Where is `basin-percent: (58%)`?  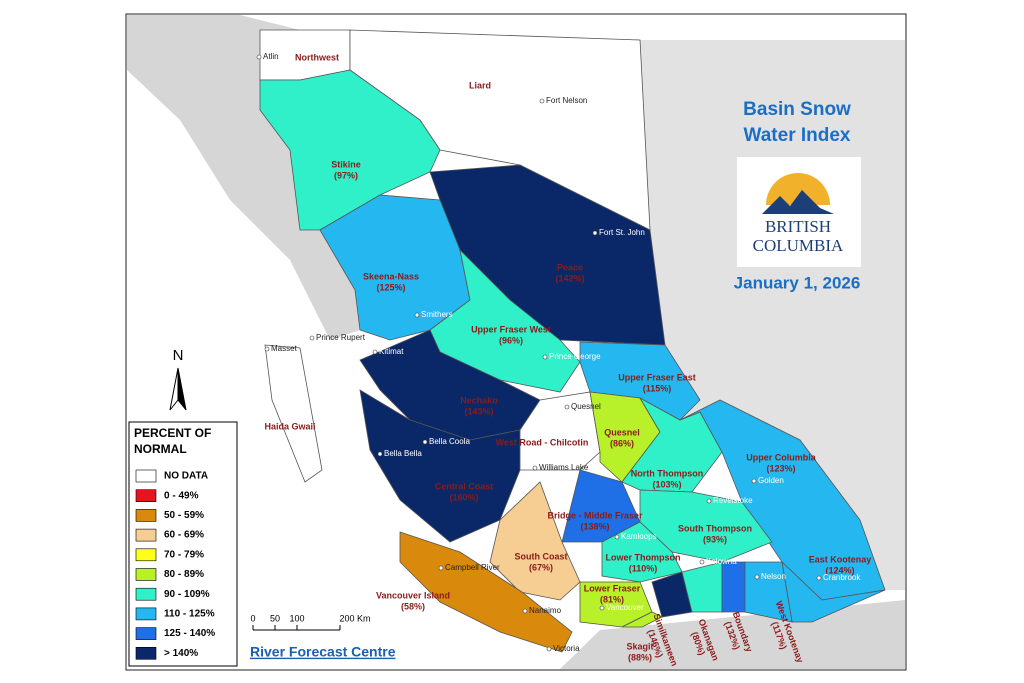
basin-percent: (58%) is located at coordinates (413, 606).